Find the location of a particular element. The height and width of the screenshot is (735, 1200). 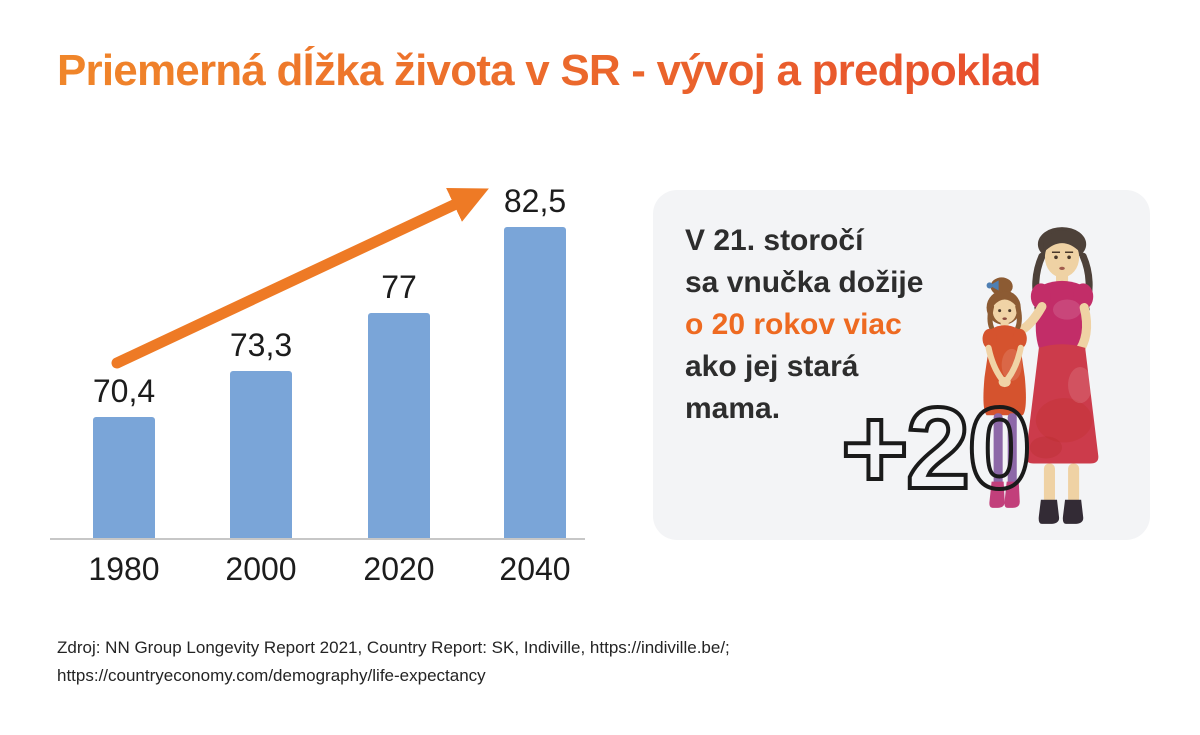

grandmother-figure is located at coordinates (1055, 375).